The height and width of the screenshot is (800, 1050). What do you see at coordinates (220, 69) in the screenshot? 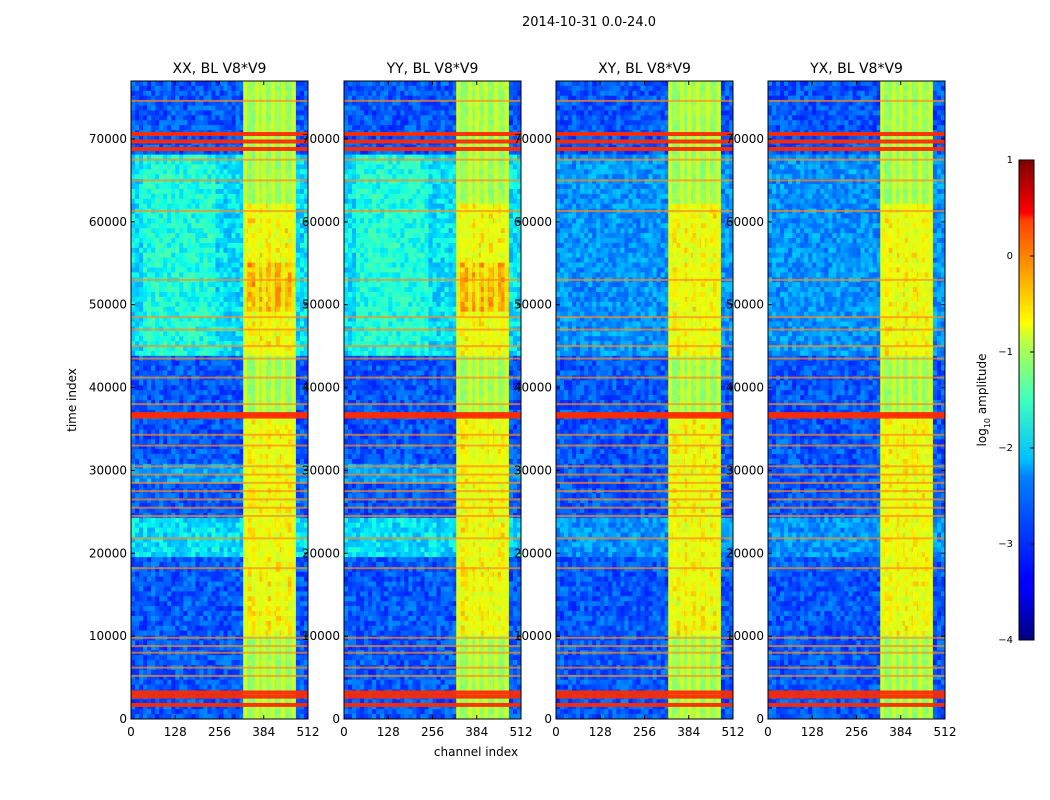
I see `panel-title: XX, BL V8*V9` at bounding box center [220, 69].